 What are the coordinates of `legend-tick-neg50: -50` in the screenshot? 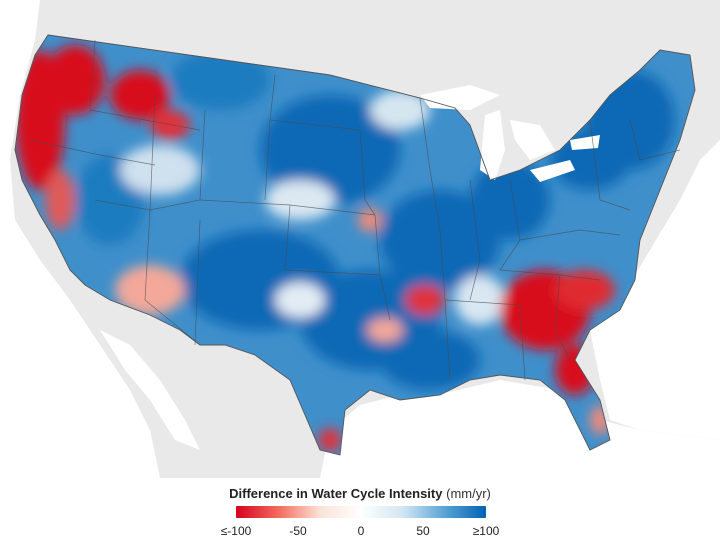 It's located at (298, 531).